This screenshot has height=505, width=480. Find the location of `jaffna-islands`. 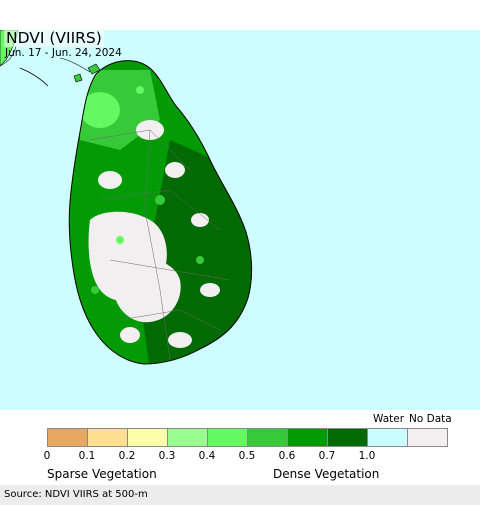

jaffna-islands is located at coordinates (87, 73).